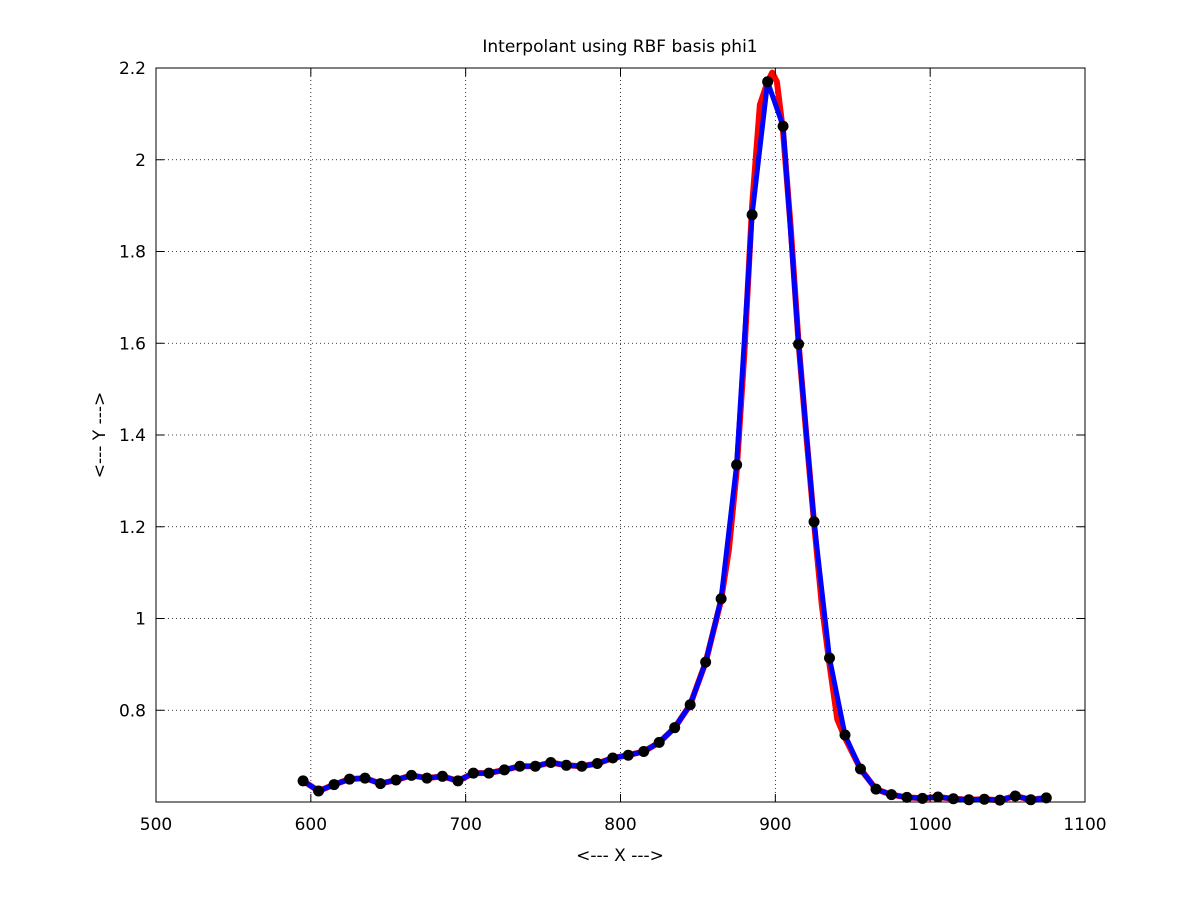 Image resolution: width=1200 pixels, height=901 pixels. Describe the element at coordinates (140, 161) in the screenshot. I see `y-tick-label: 2` at that location.